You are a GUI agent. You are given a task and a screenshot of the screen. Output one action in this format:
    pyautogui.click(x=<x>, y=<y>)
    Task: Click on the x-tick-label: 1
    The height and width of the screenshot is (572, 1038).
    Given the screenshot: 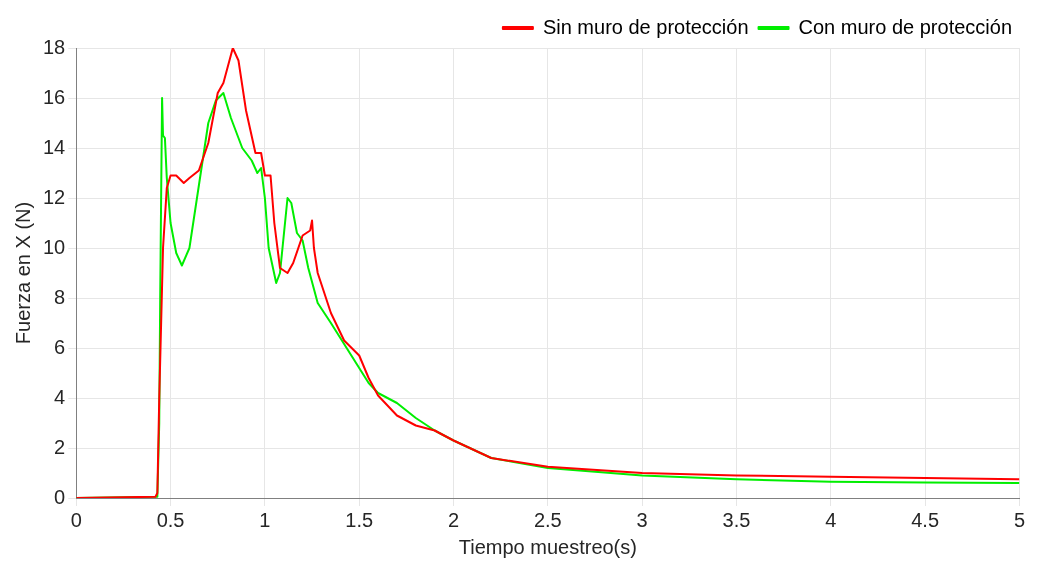 What is the action you would take?
    pyautogui.click(x=265, y=519)
    